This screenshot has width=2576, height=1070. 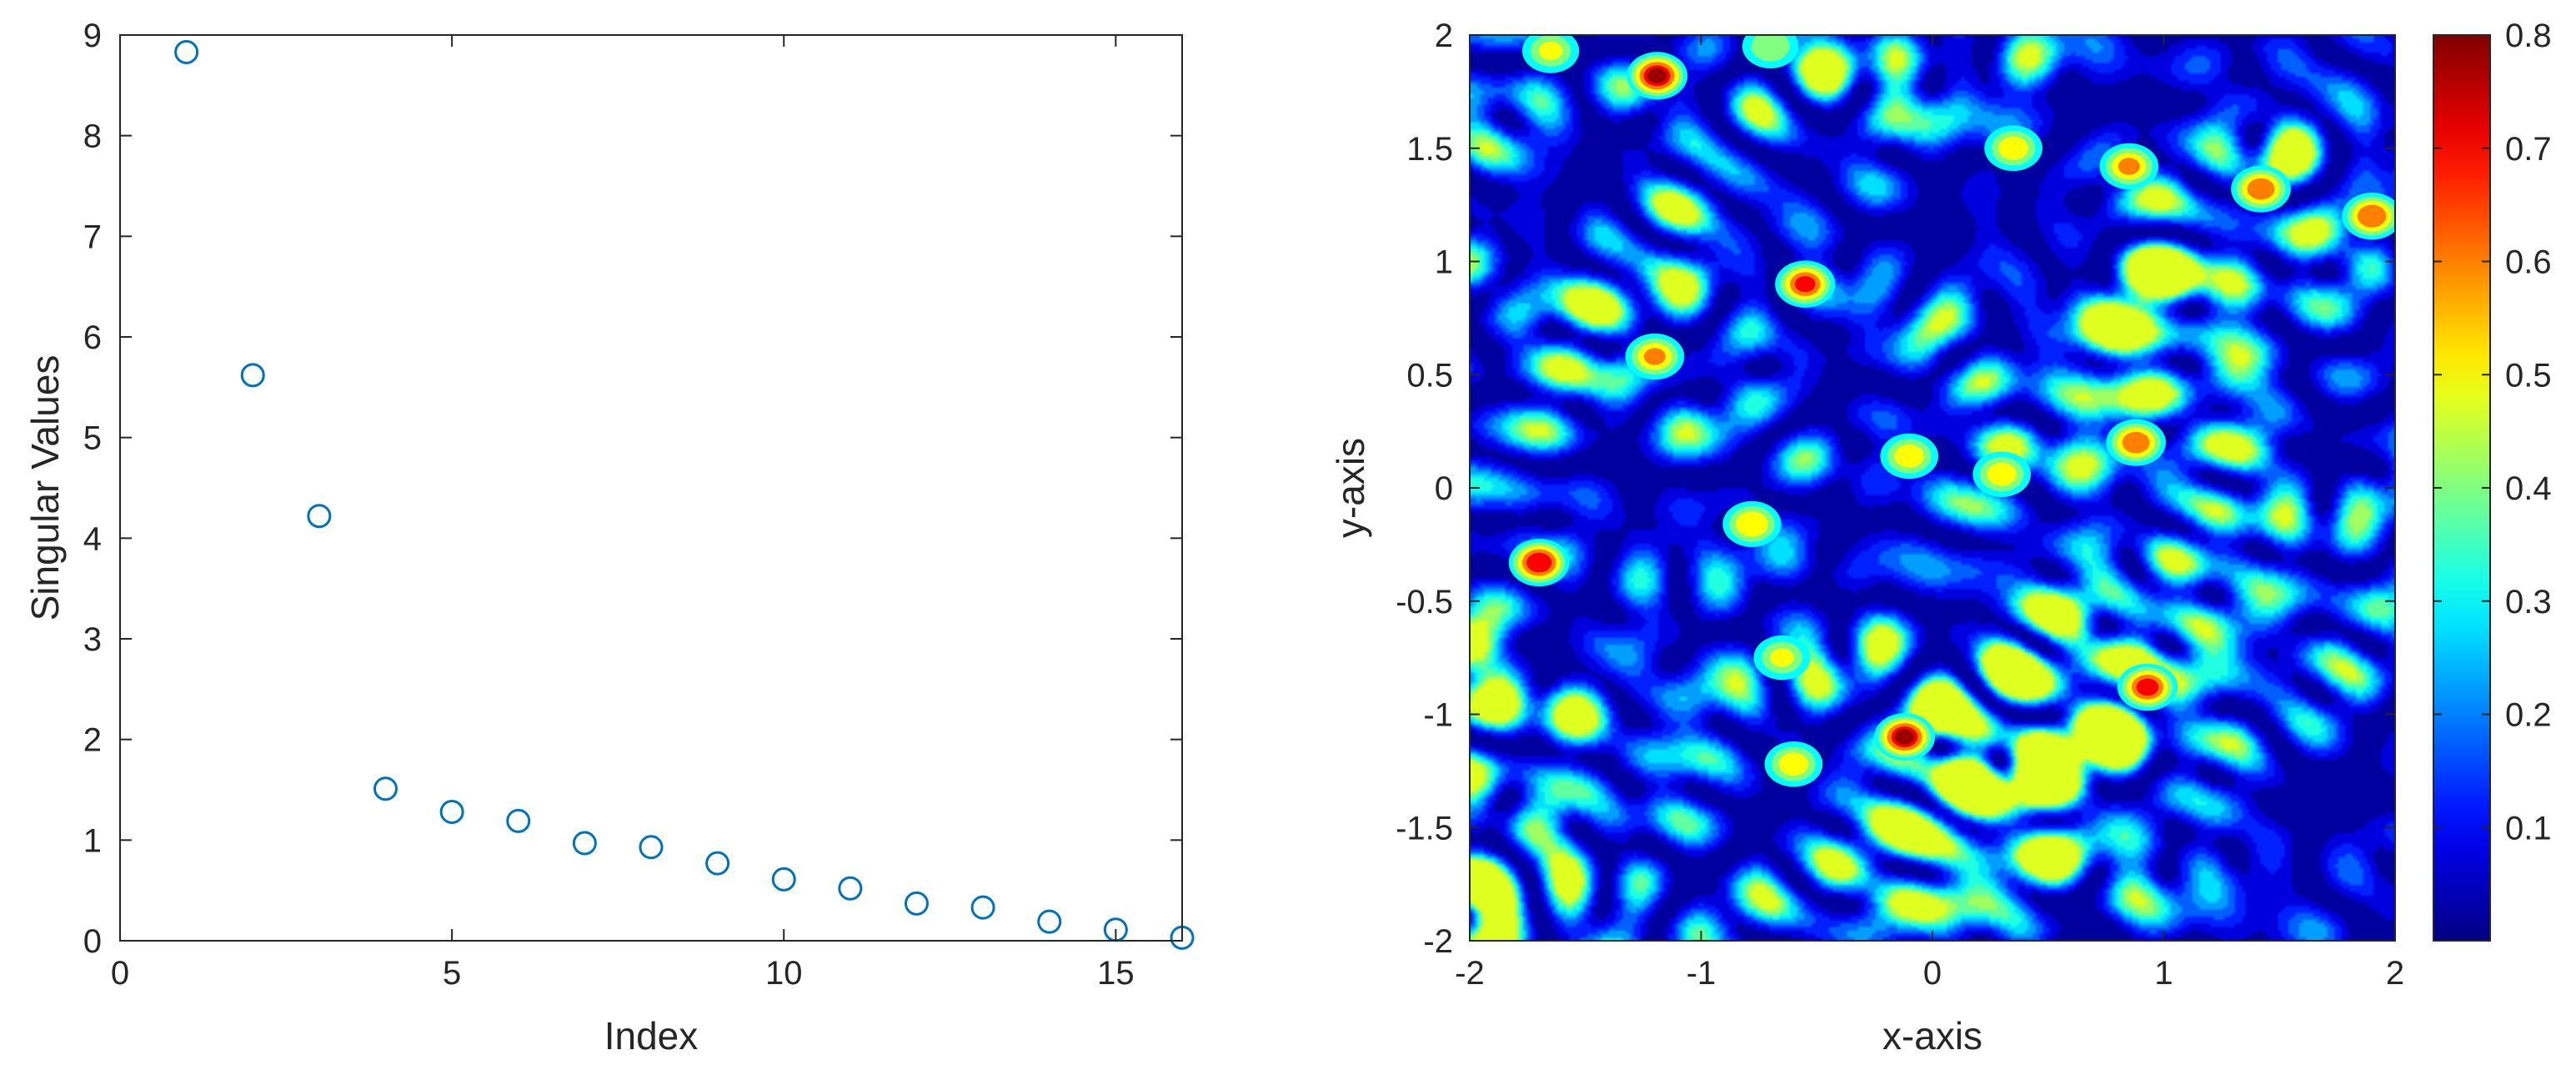 I want to click on y-tick-label: -1, so click(x=1438, y=715).